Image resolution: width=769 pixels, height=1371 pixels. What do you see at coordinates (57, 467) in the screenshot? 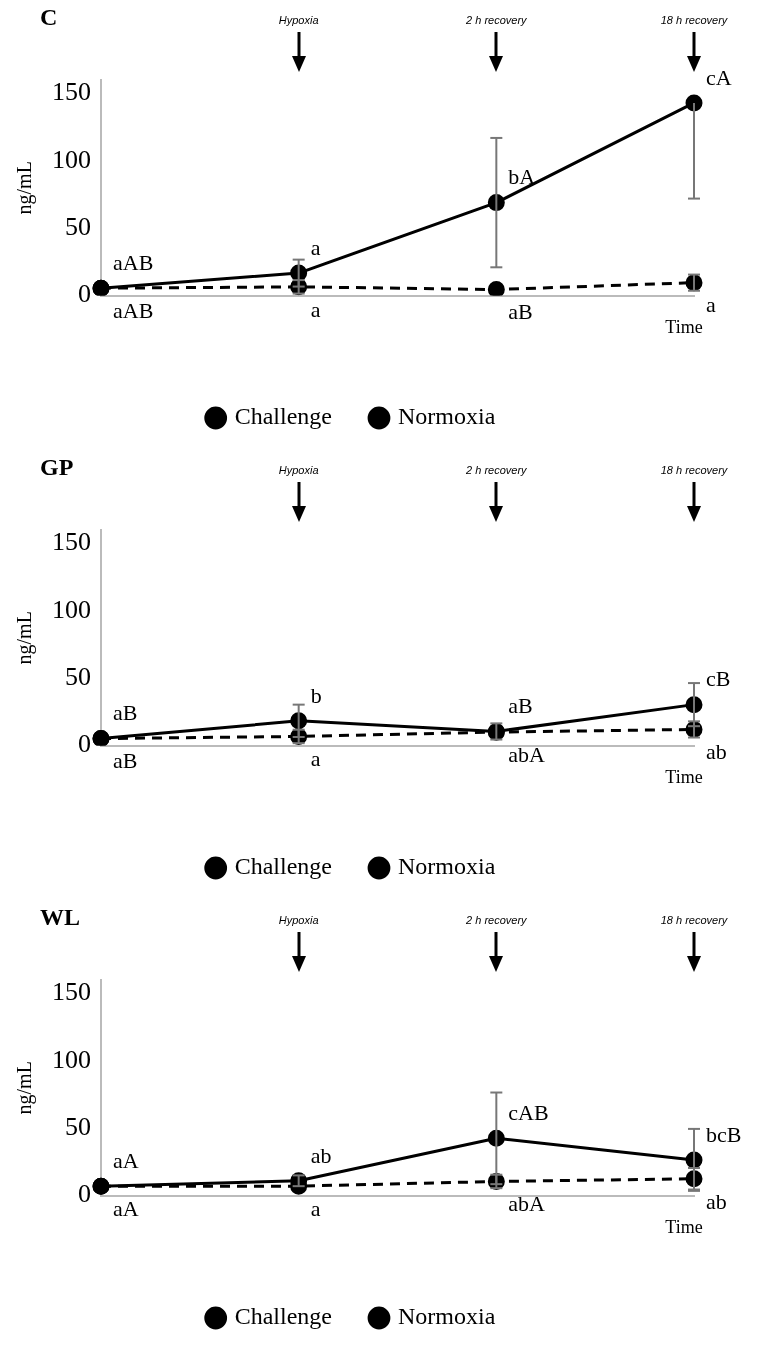
I see `chart-title: GP` at bounding box center [57, 467].